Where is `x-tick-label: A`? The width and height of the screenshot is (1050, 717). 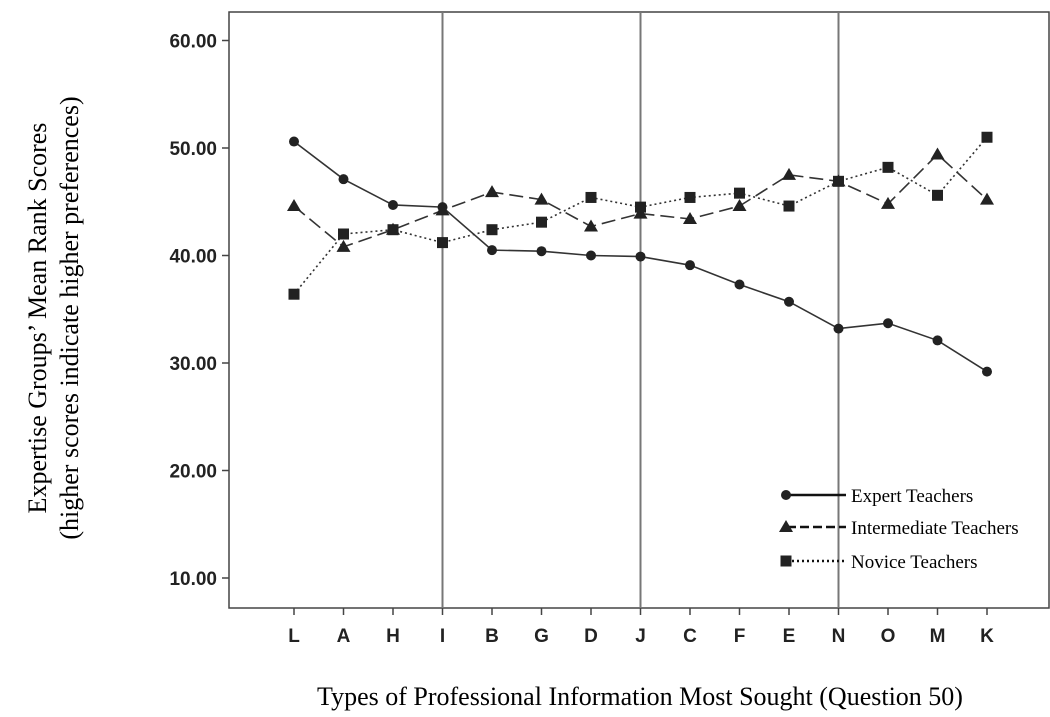
x-tick-label: A is located at coordinates (344, 636).